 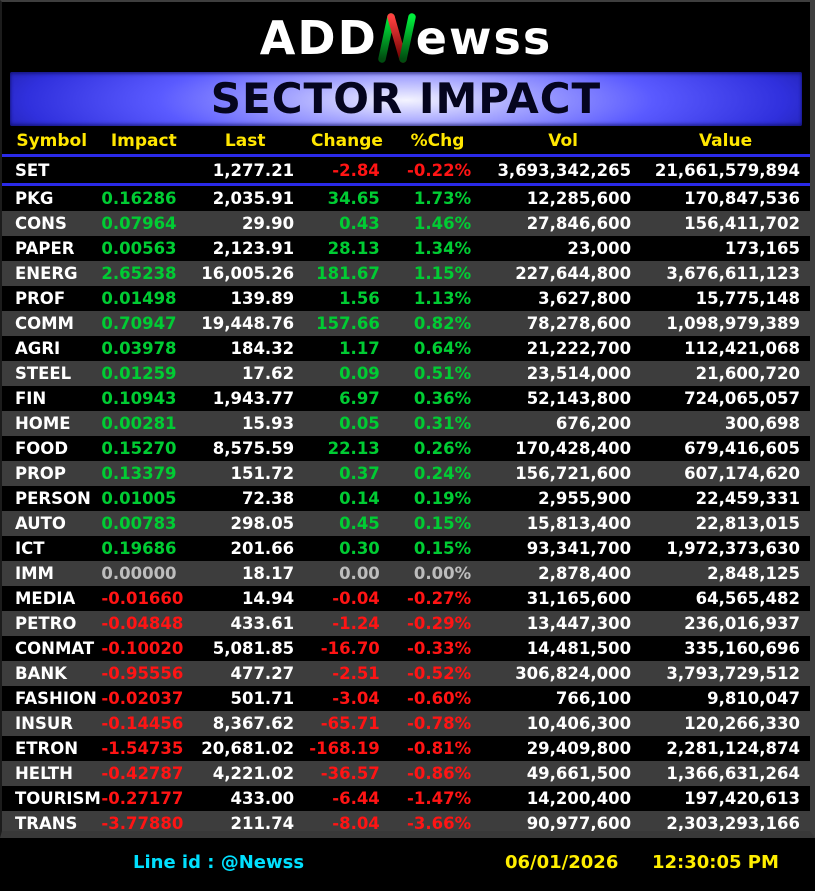 What do you see at coordinates (248, 748) in the screenshot?
I see `cell-last: 20,681.02` at bounding box center [248, 748].